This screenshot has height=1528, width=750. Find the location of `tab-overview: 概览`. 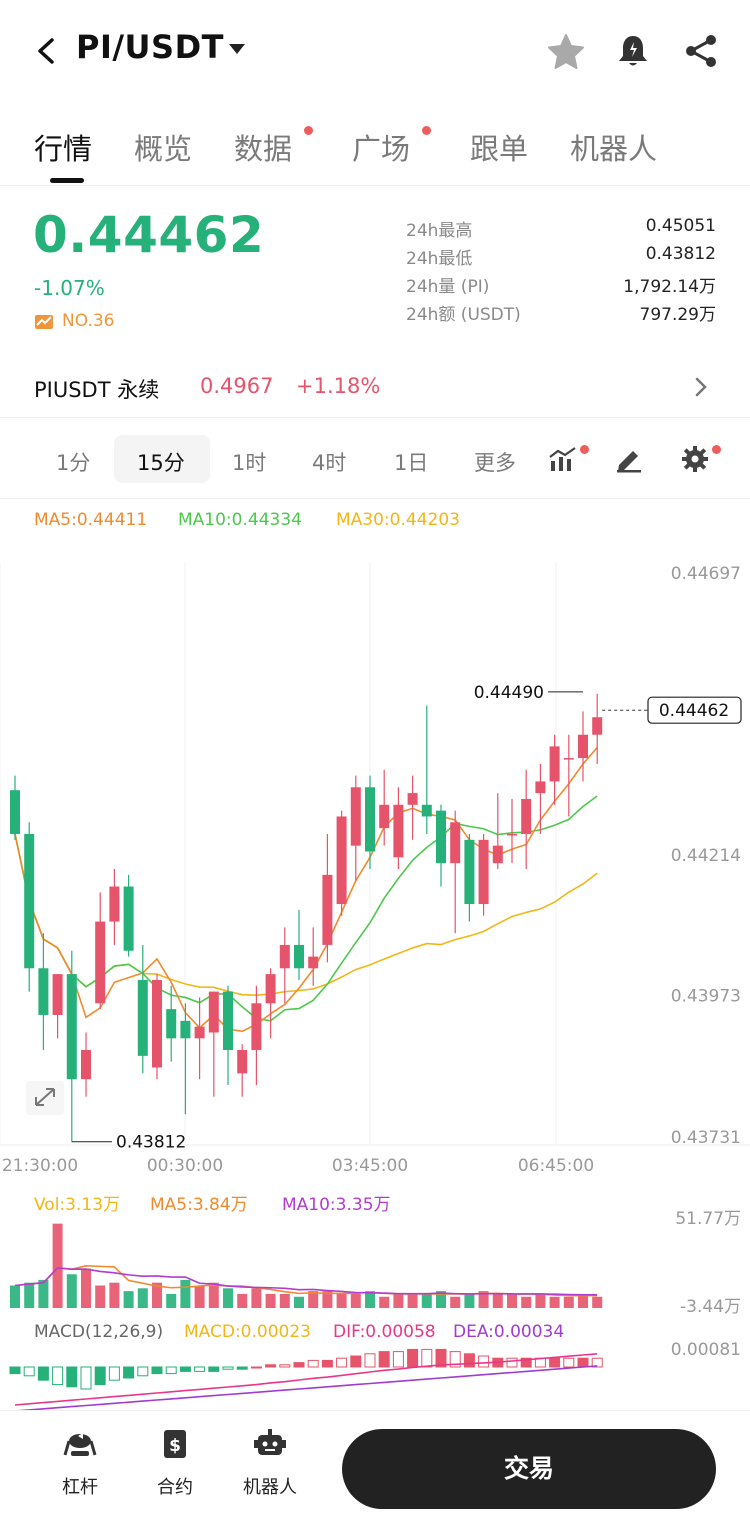

tab-overview: 概览 is located at coordinates (163, 149).